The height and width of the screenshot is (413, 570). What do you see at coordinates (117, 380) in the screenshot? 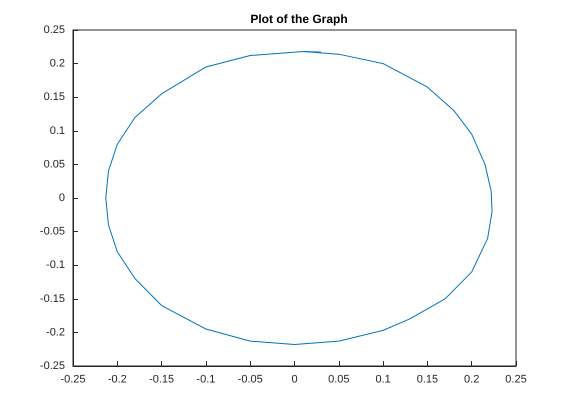
I see `x-tick-label: -0.2` at bounding box center [117, 380].